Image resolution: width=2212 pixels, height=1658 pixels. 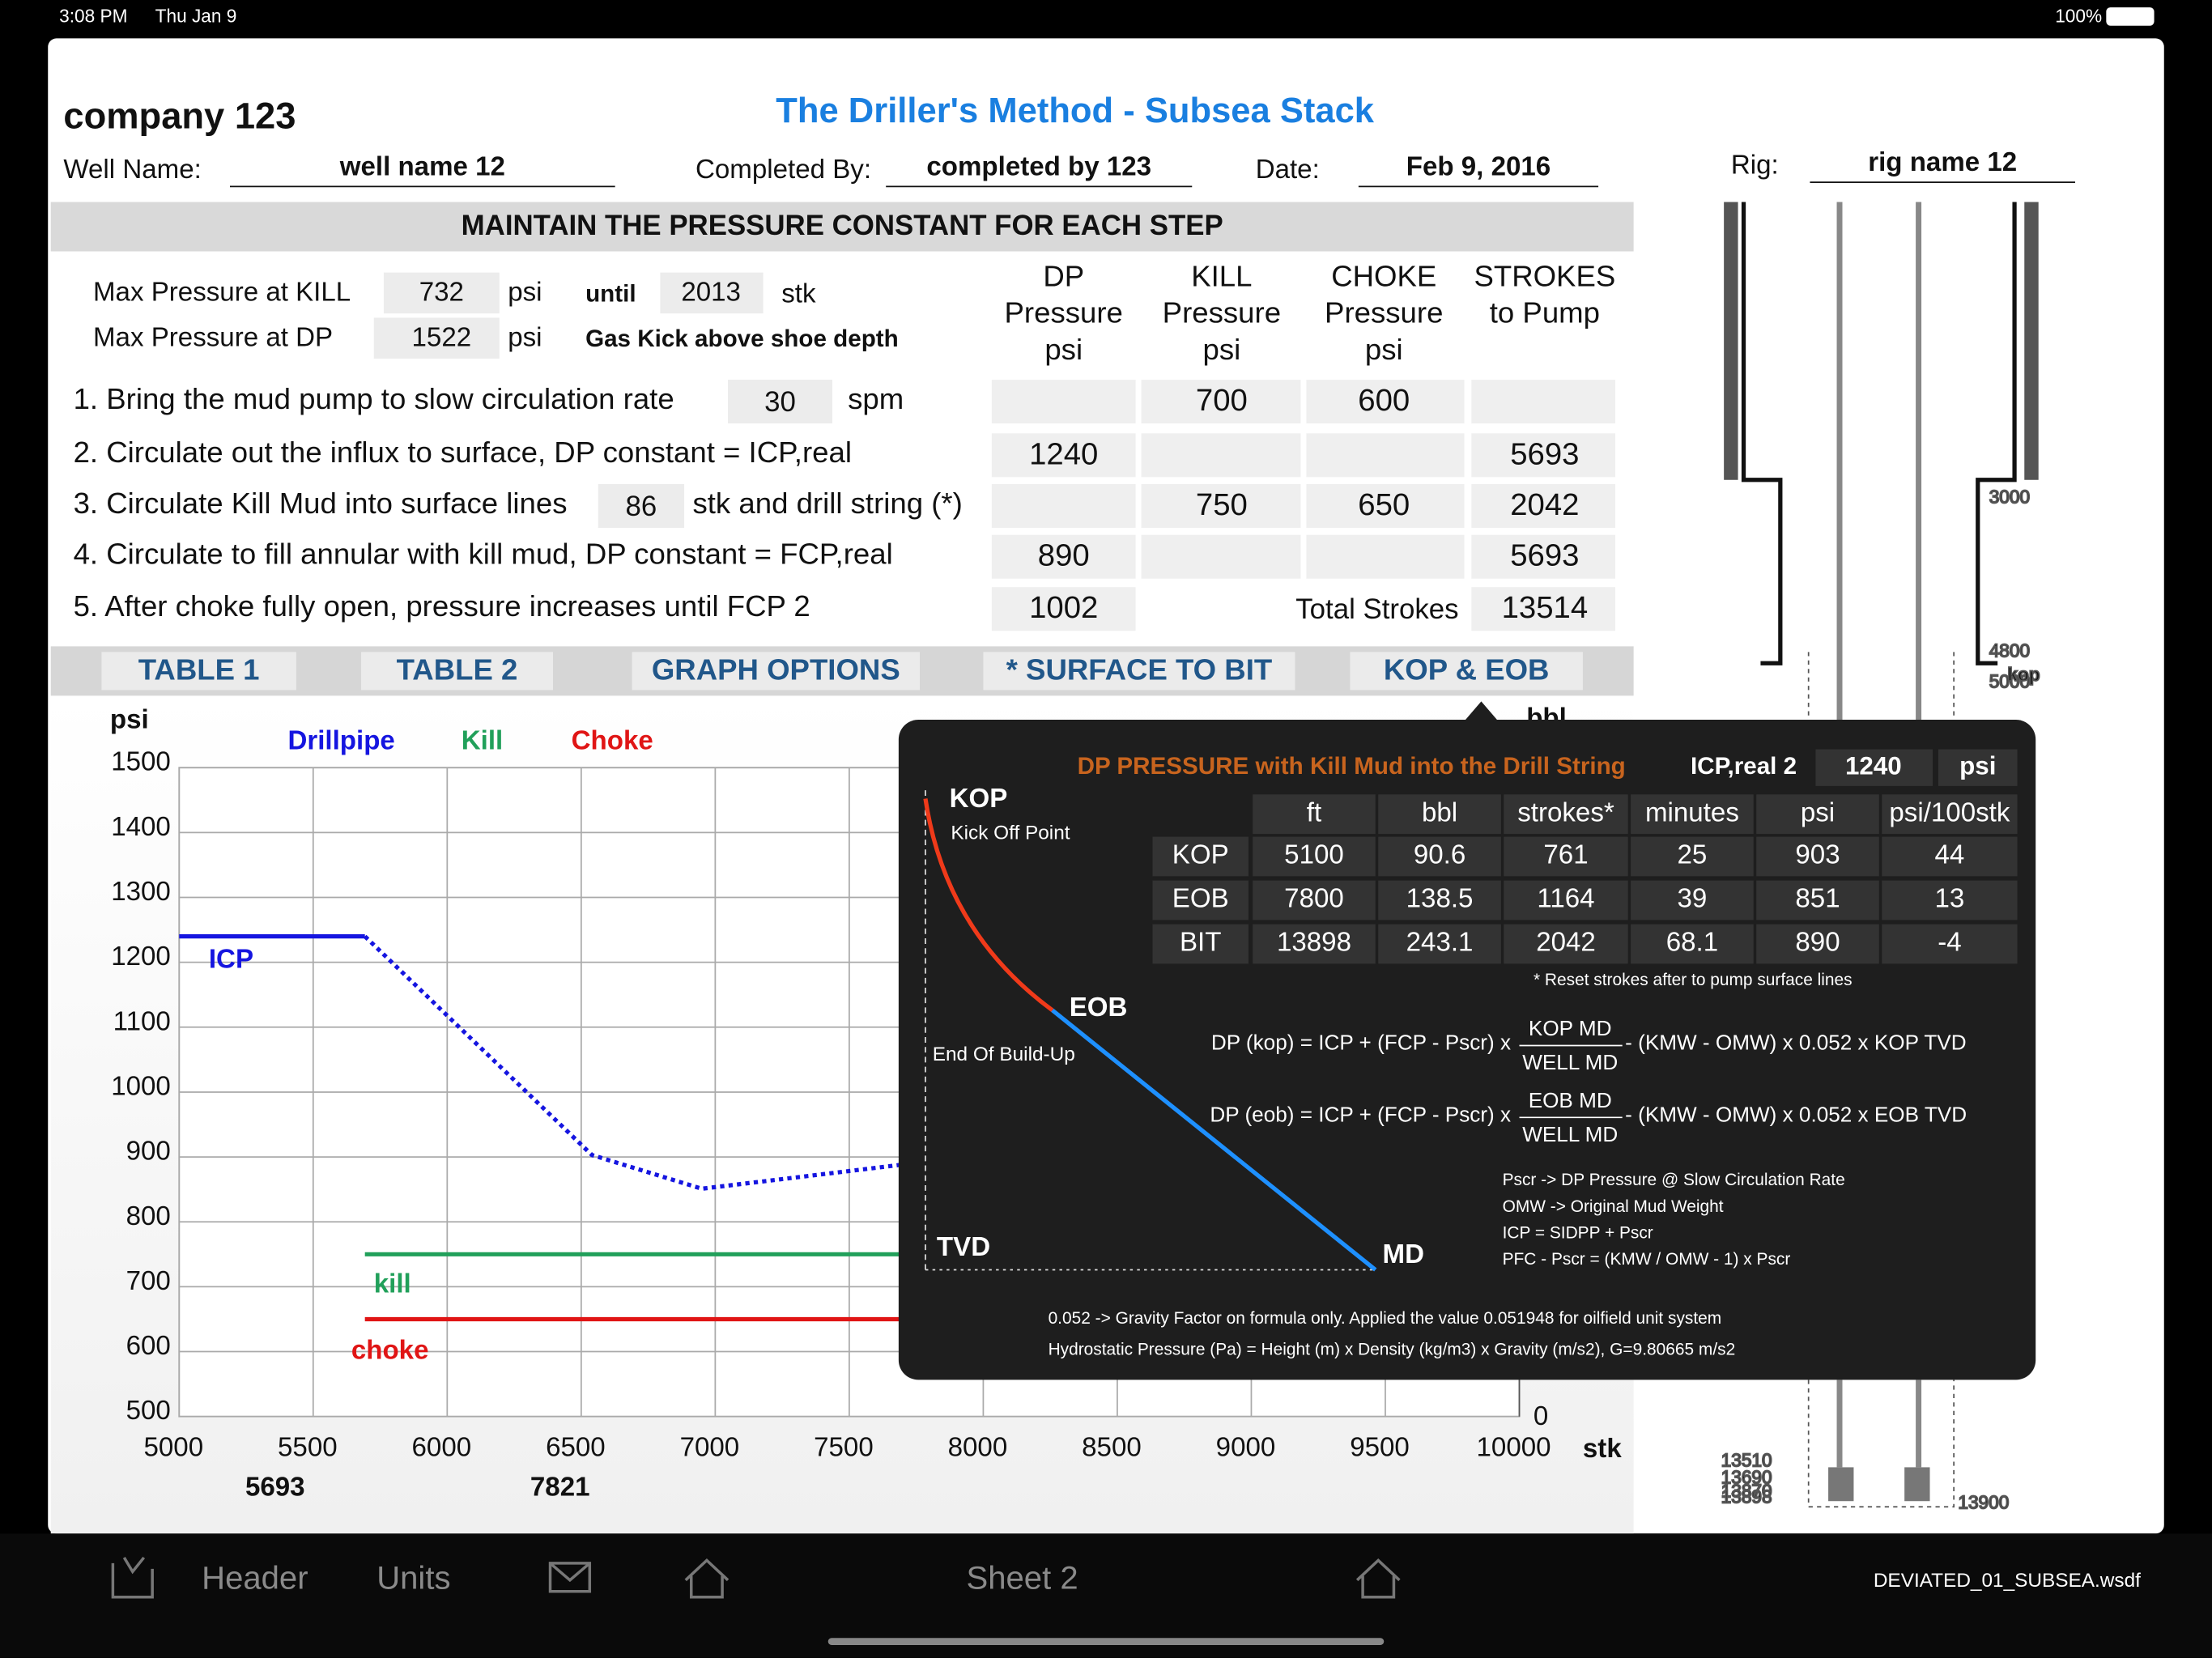 I want to click on column-header: minutes, so click(x=1692, y=812).